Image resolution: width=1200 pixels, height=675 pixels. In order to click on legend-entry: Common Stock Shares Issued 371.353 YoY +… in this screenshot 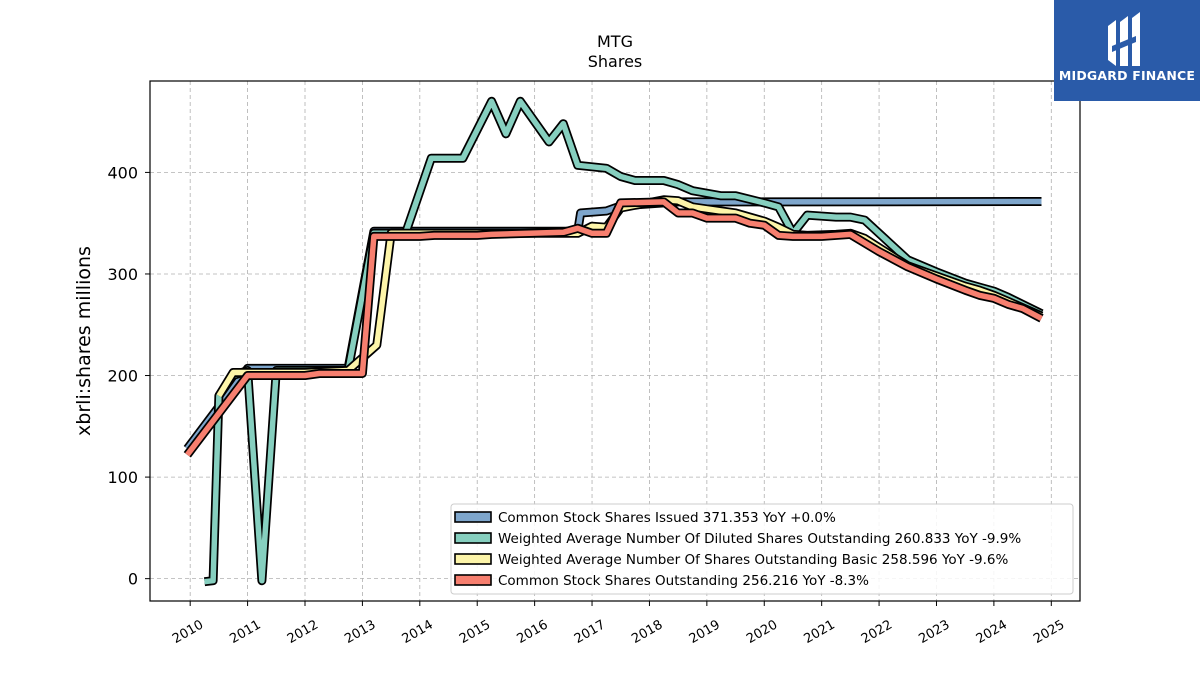, I will do `click(667, 518)`.